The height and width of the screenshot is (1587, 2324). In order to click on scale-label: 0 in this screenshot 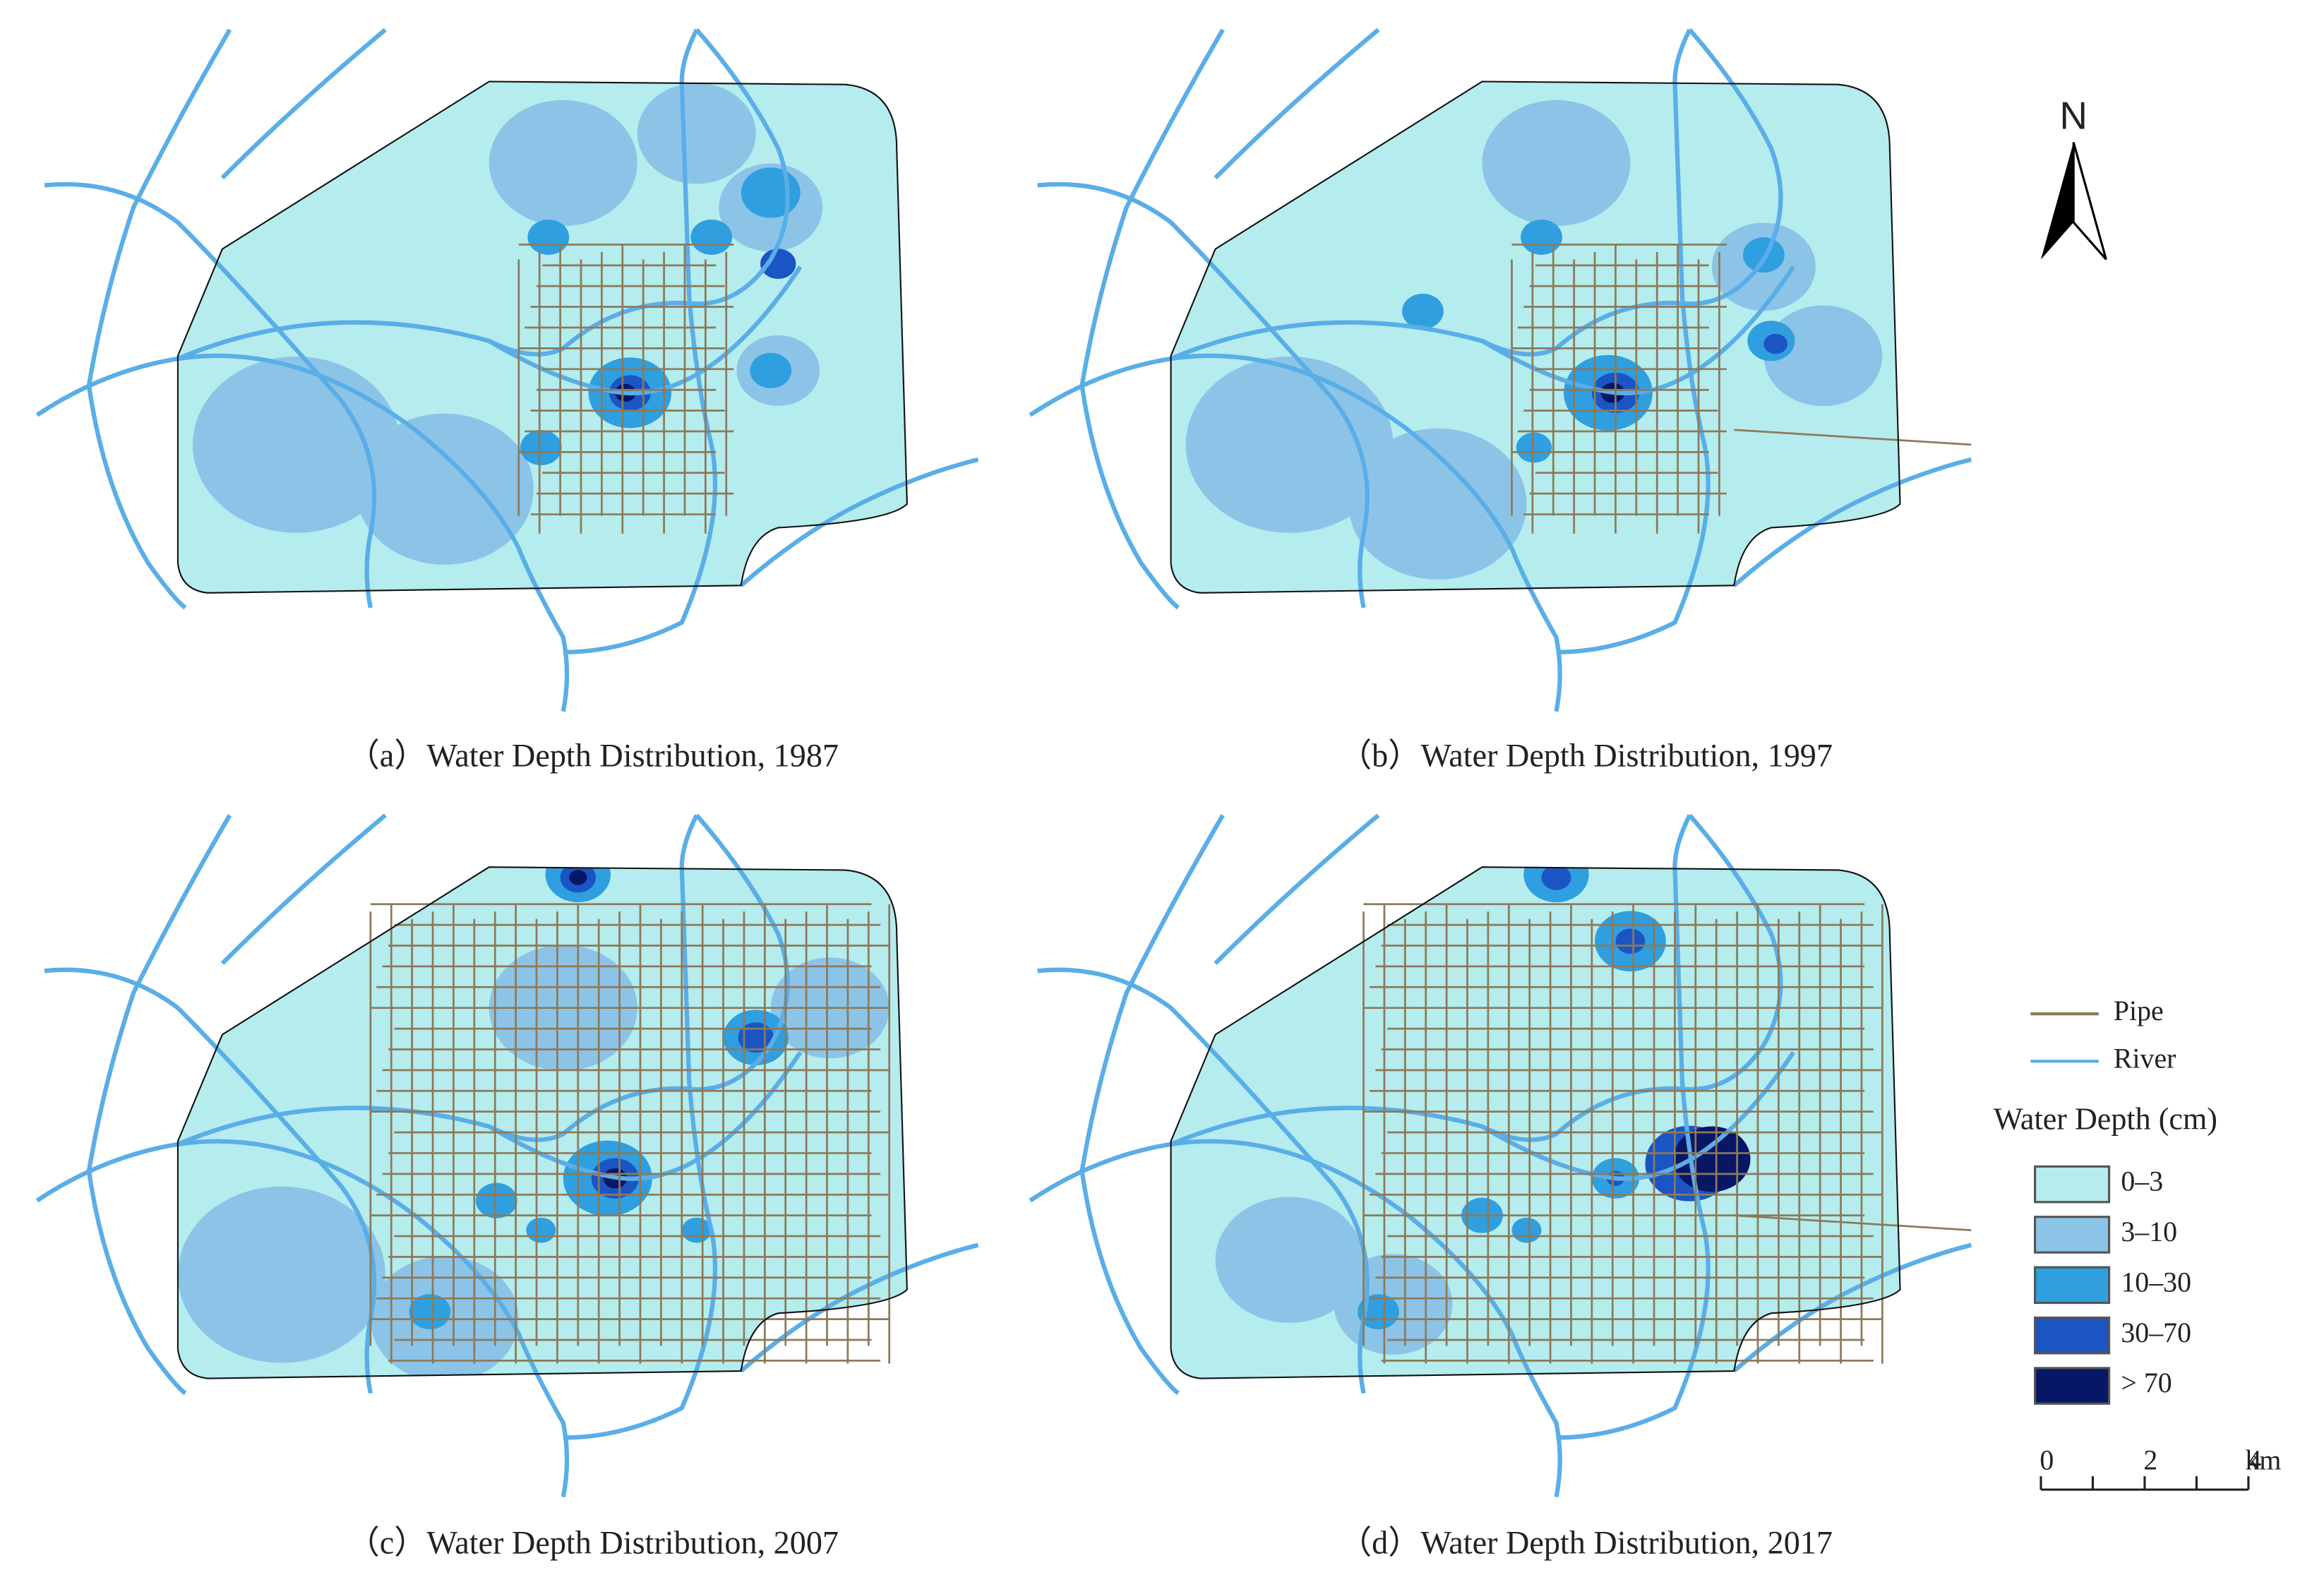, I will do `click(2047, 1460)`.